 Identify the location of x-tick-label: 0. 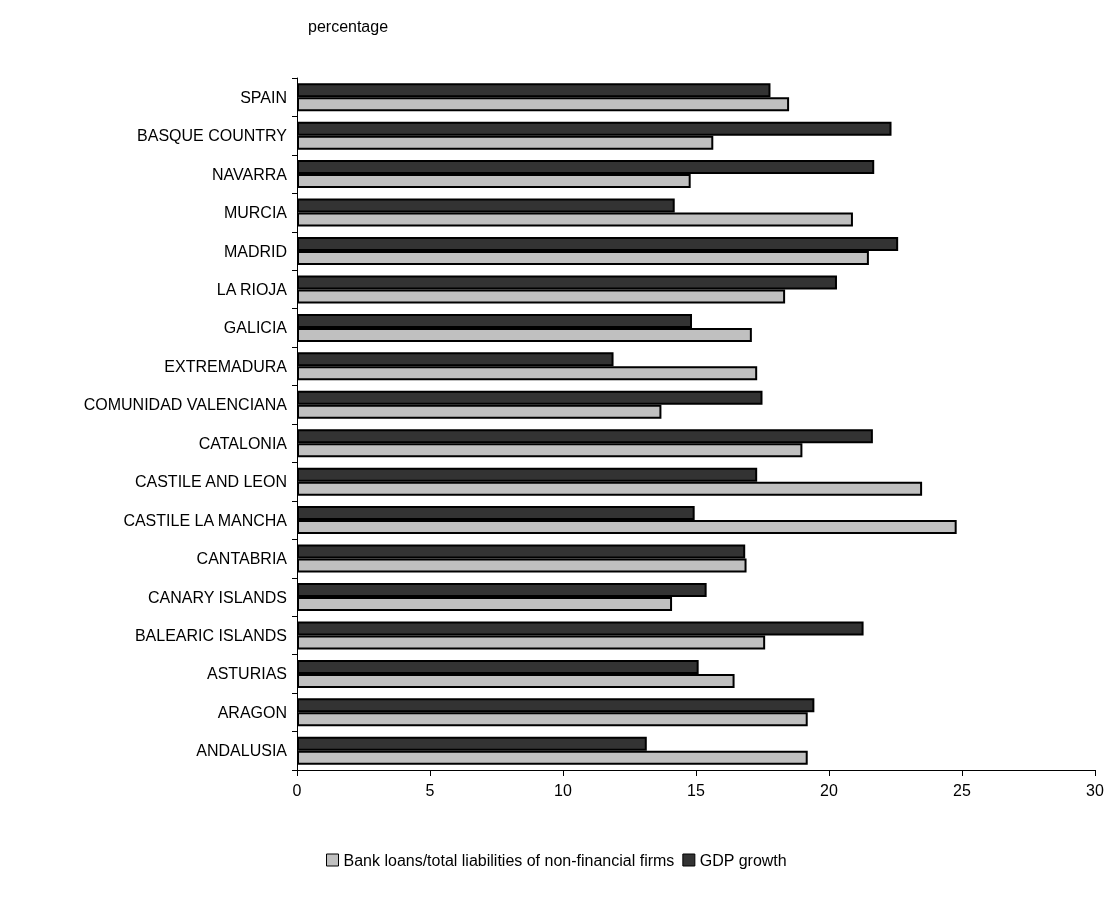
(297, 790).